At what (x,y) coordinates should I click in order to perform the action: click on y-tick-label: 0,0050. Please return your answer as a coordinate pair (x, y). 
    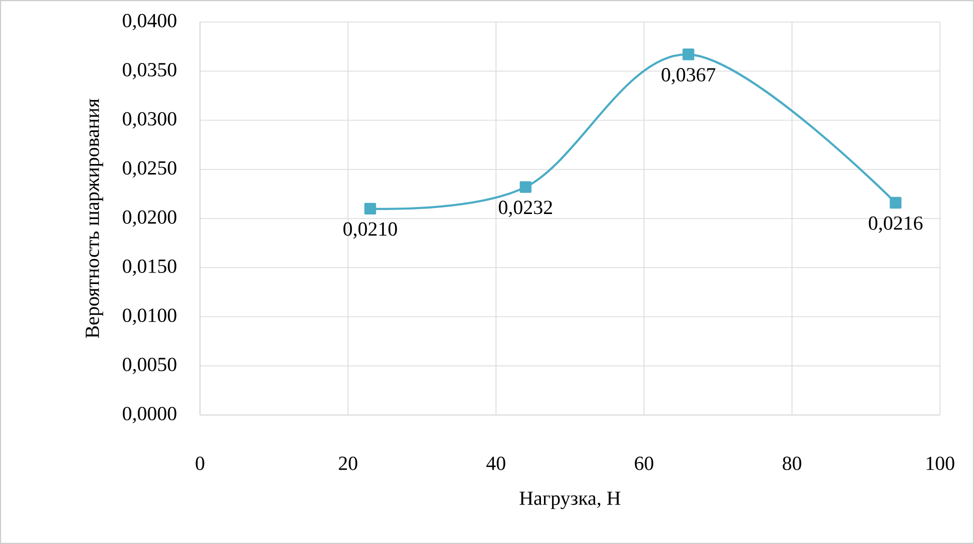
    Looking at the image, I should click on (149, 366).